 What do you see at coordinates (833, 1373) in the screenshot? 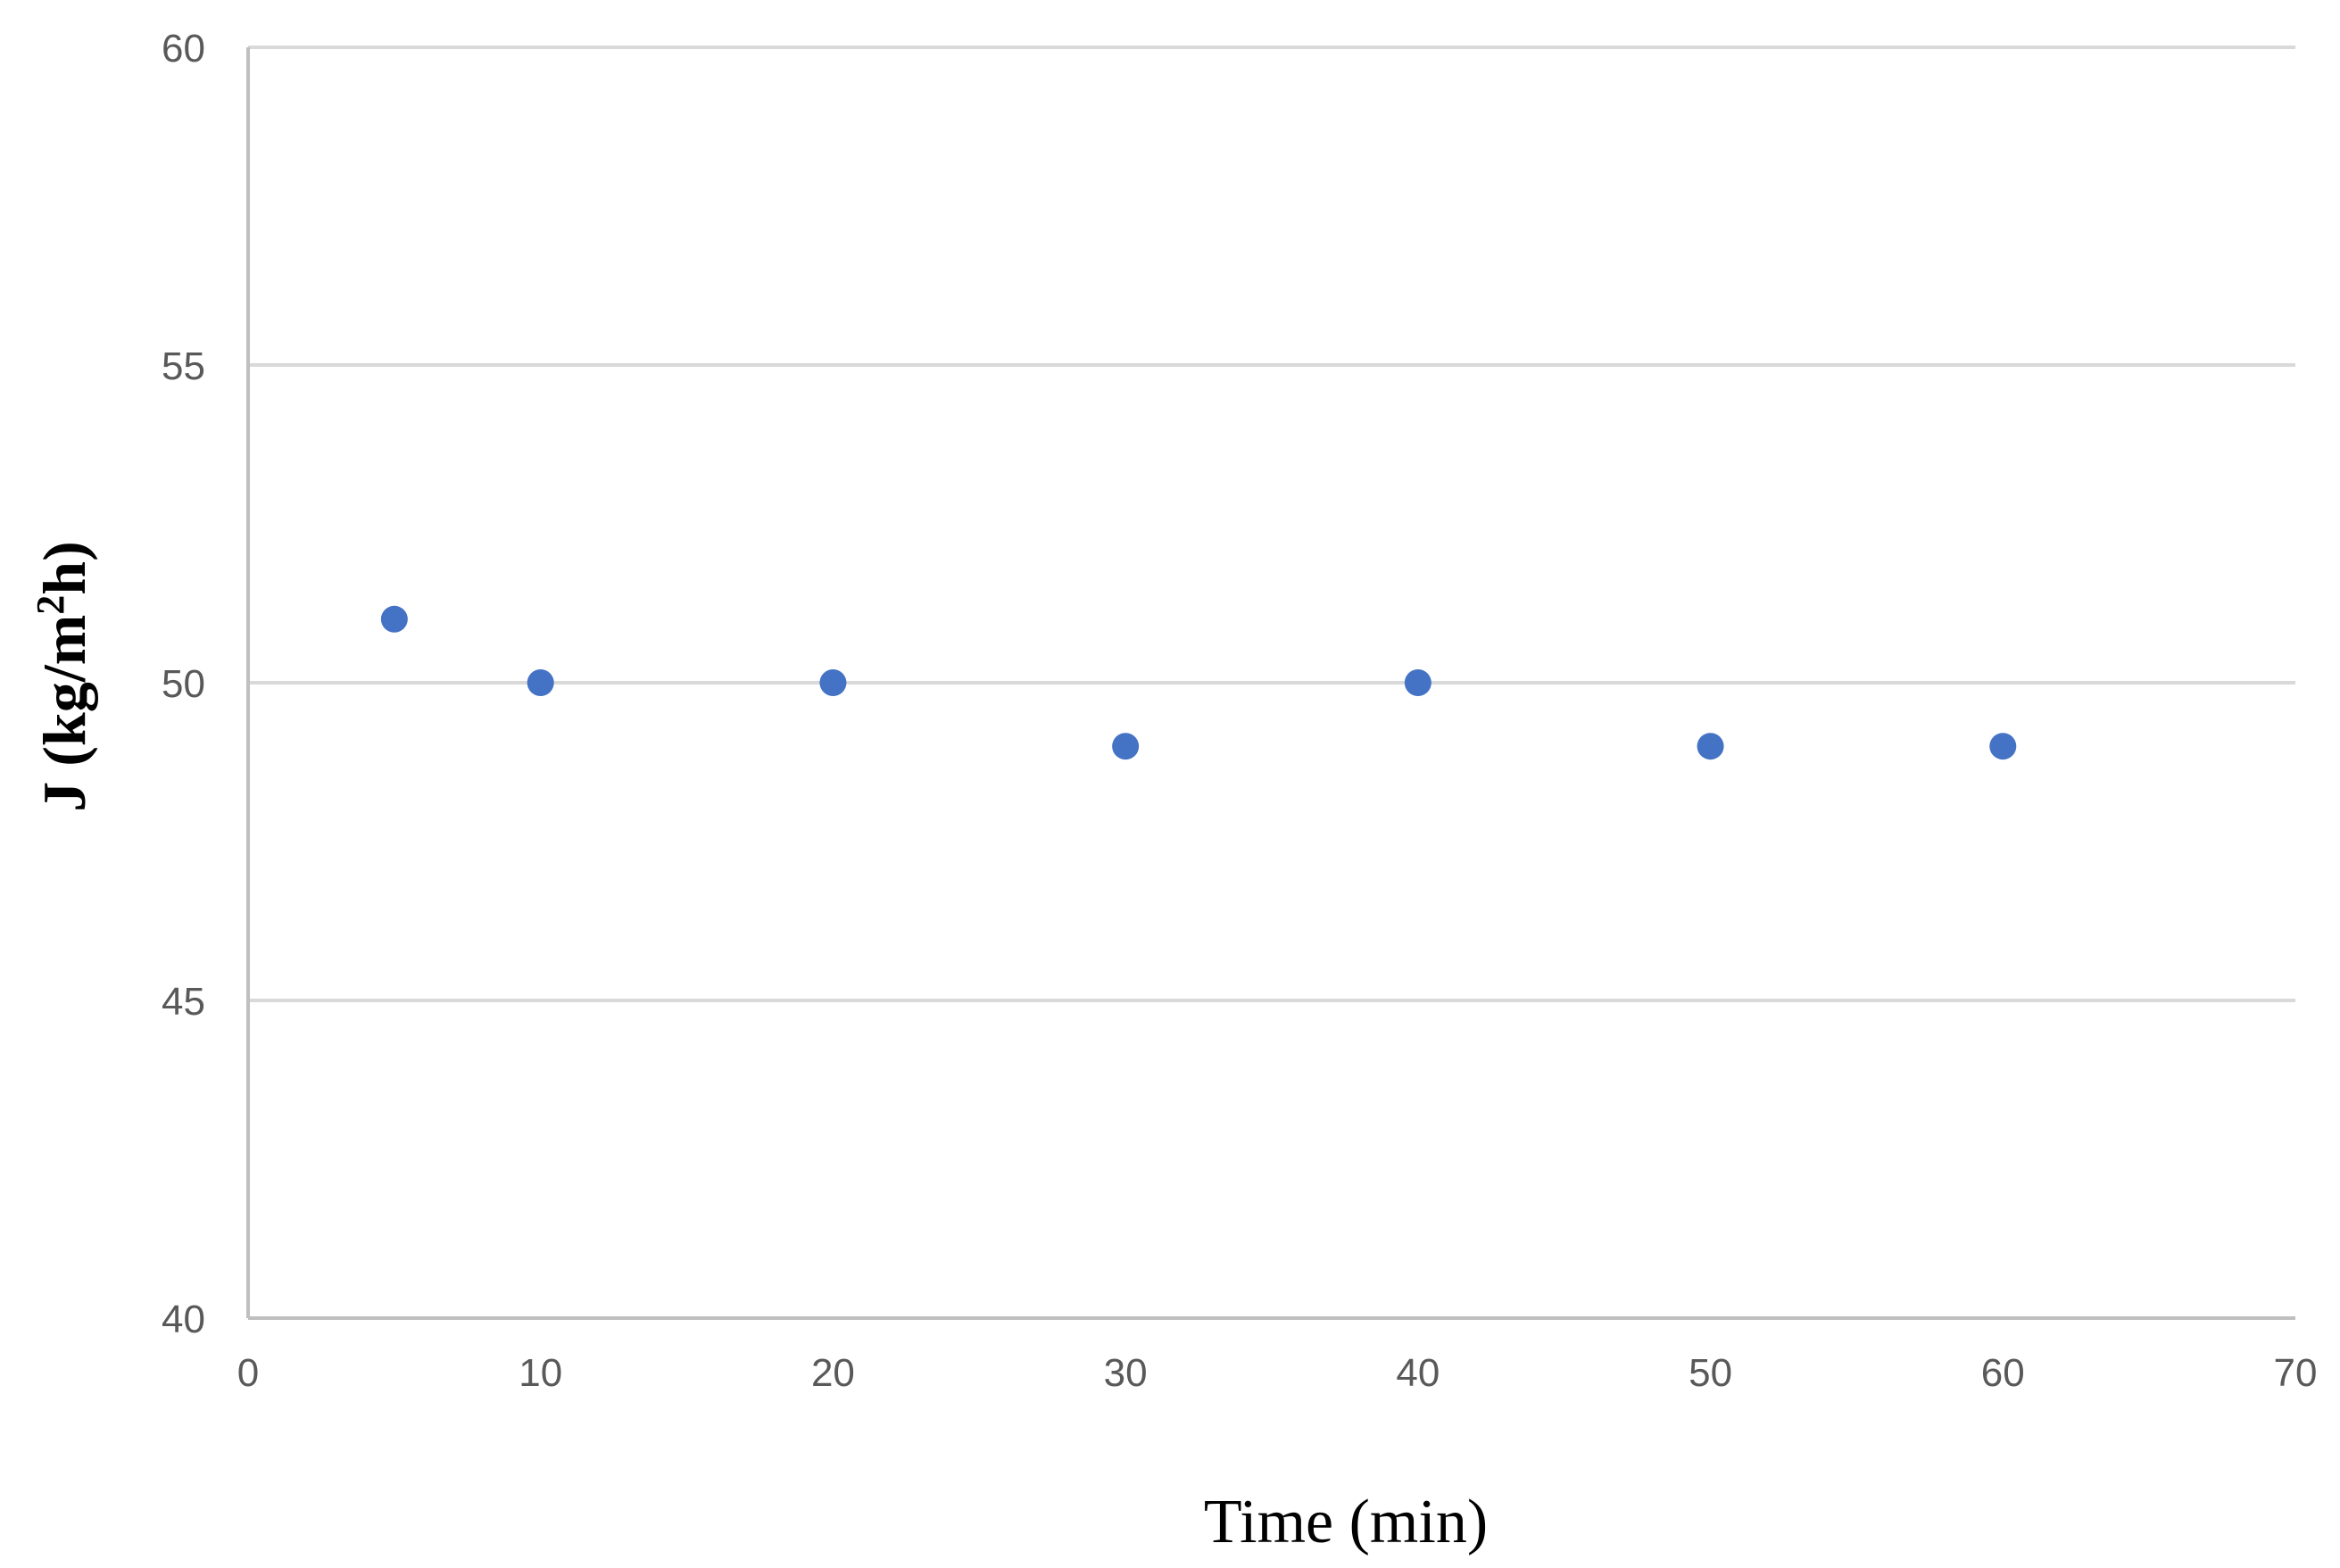
I see `x-tick-label-20: 20` at bounding box center [833, 1373].